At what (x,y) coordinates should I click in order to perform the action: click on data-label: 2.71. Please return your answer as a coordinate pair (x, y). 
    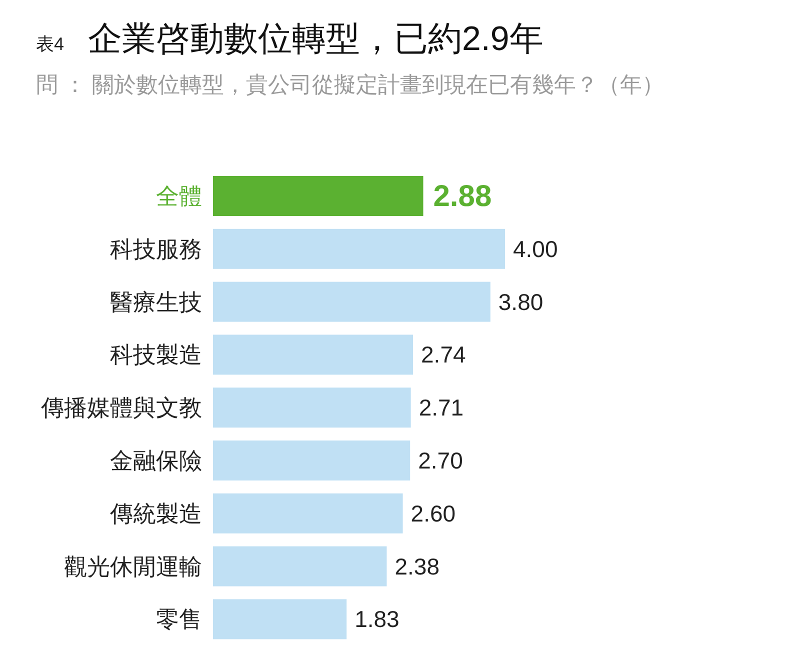
    Looking at the image, I should click on (441, 407).